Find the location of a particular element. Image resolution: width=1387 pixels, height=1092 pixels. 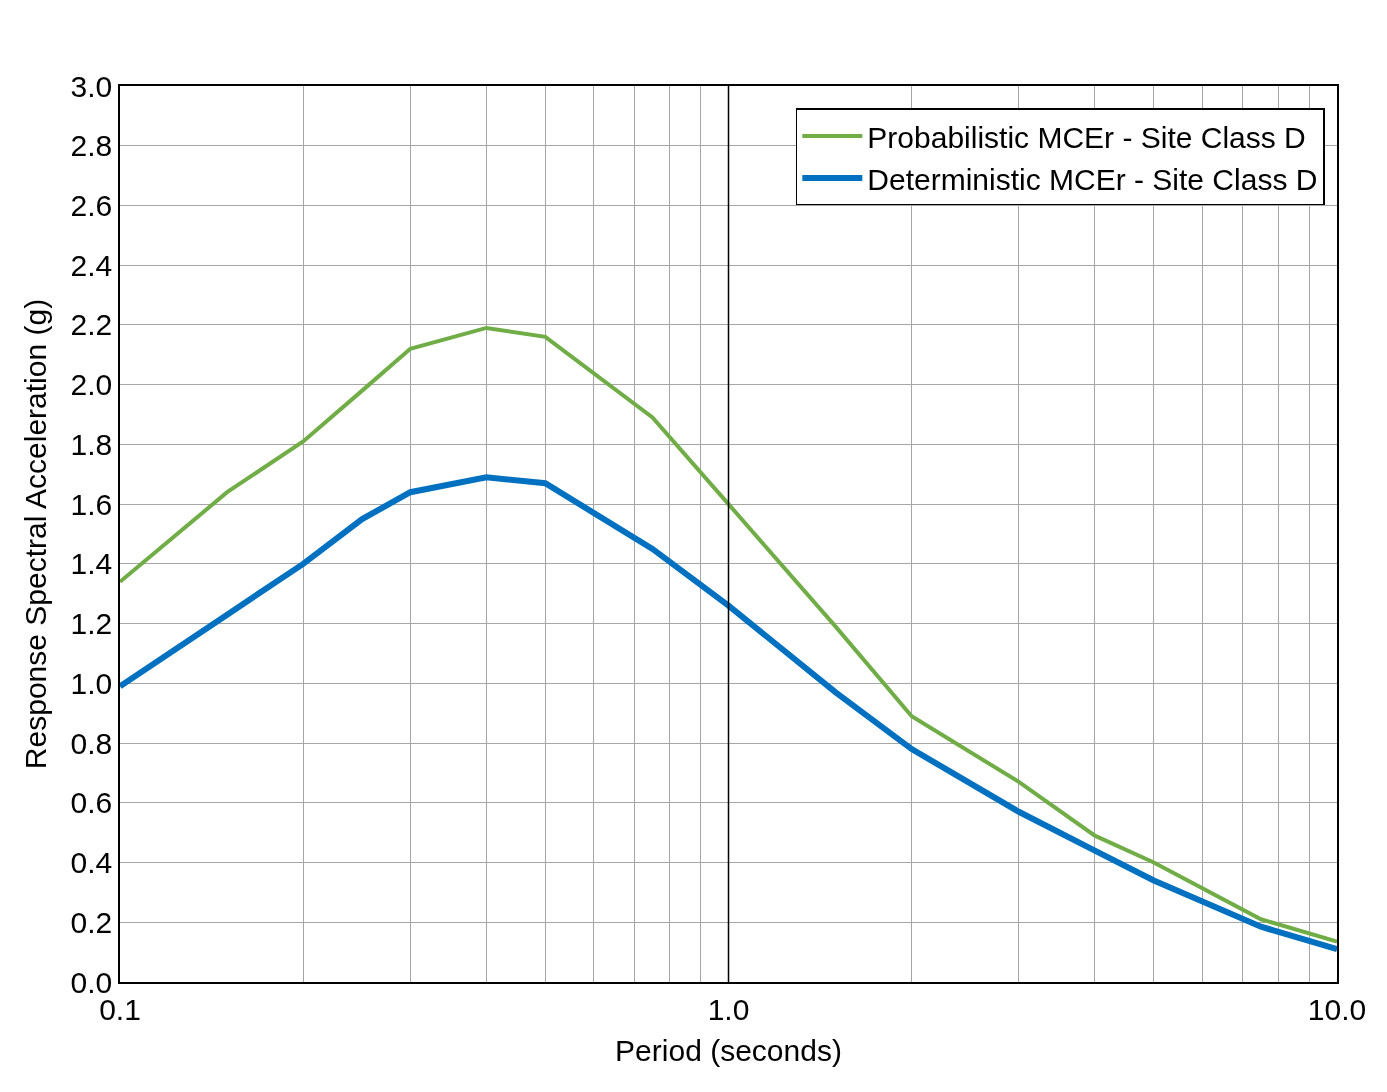

y-tick-label: 2.0 is located at coordinates (91, 385).